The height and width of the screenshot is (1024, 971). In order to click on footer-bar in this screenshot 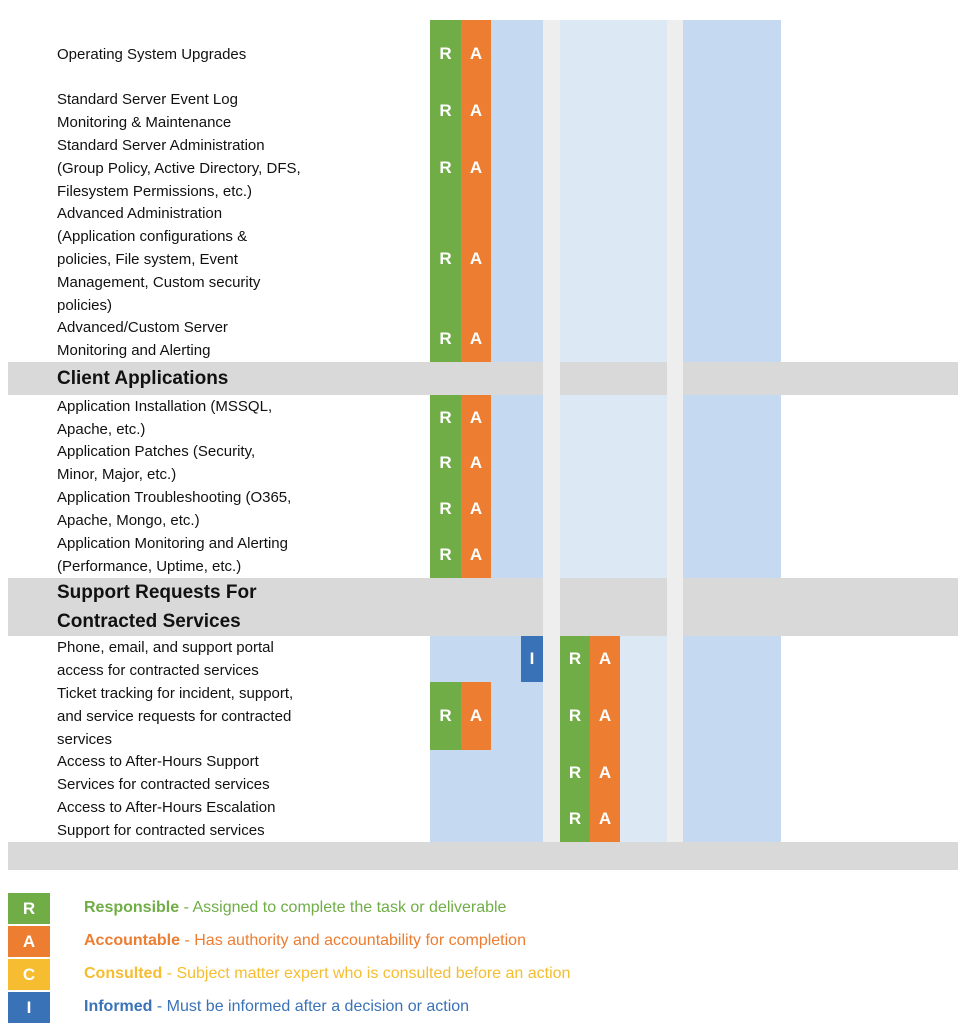, I will do `click(483, 856)`.